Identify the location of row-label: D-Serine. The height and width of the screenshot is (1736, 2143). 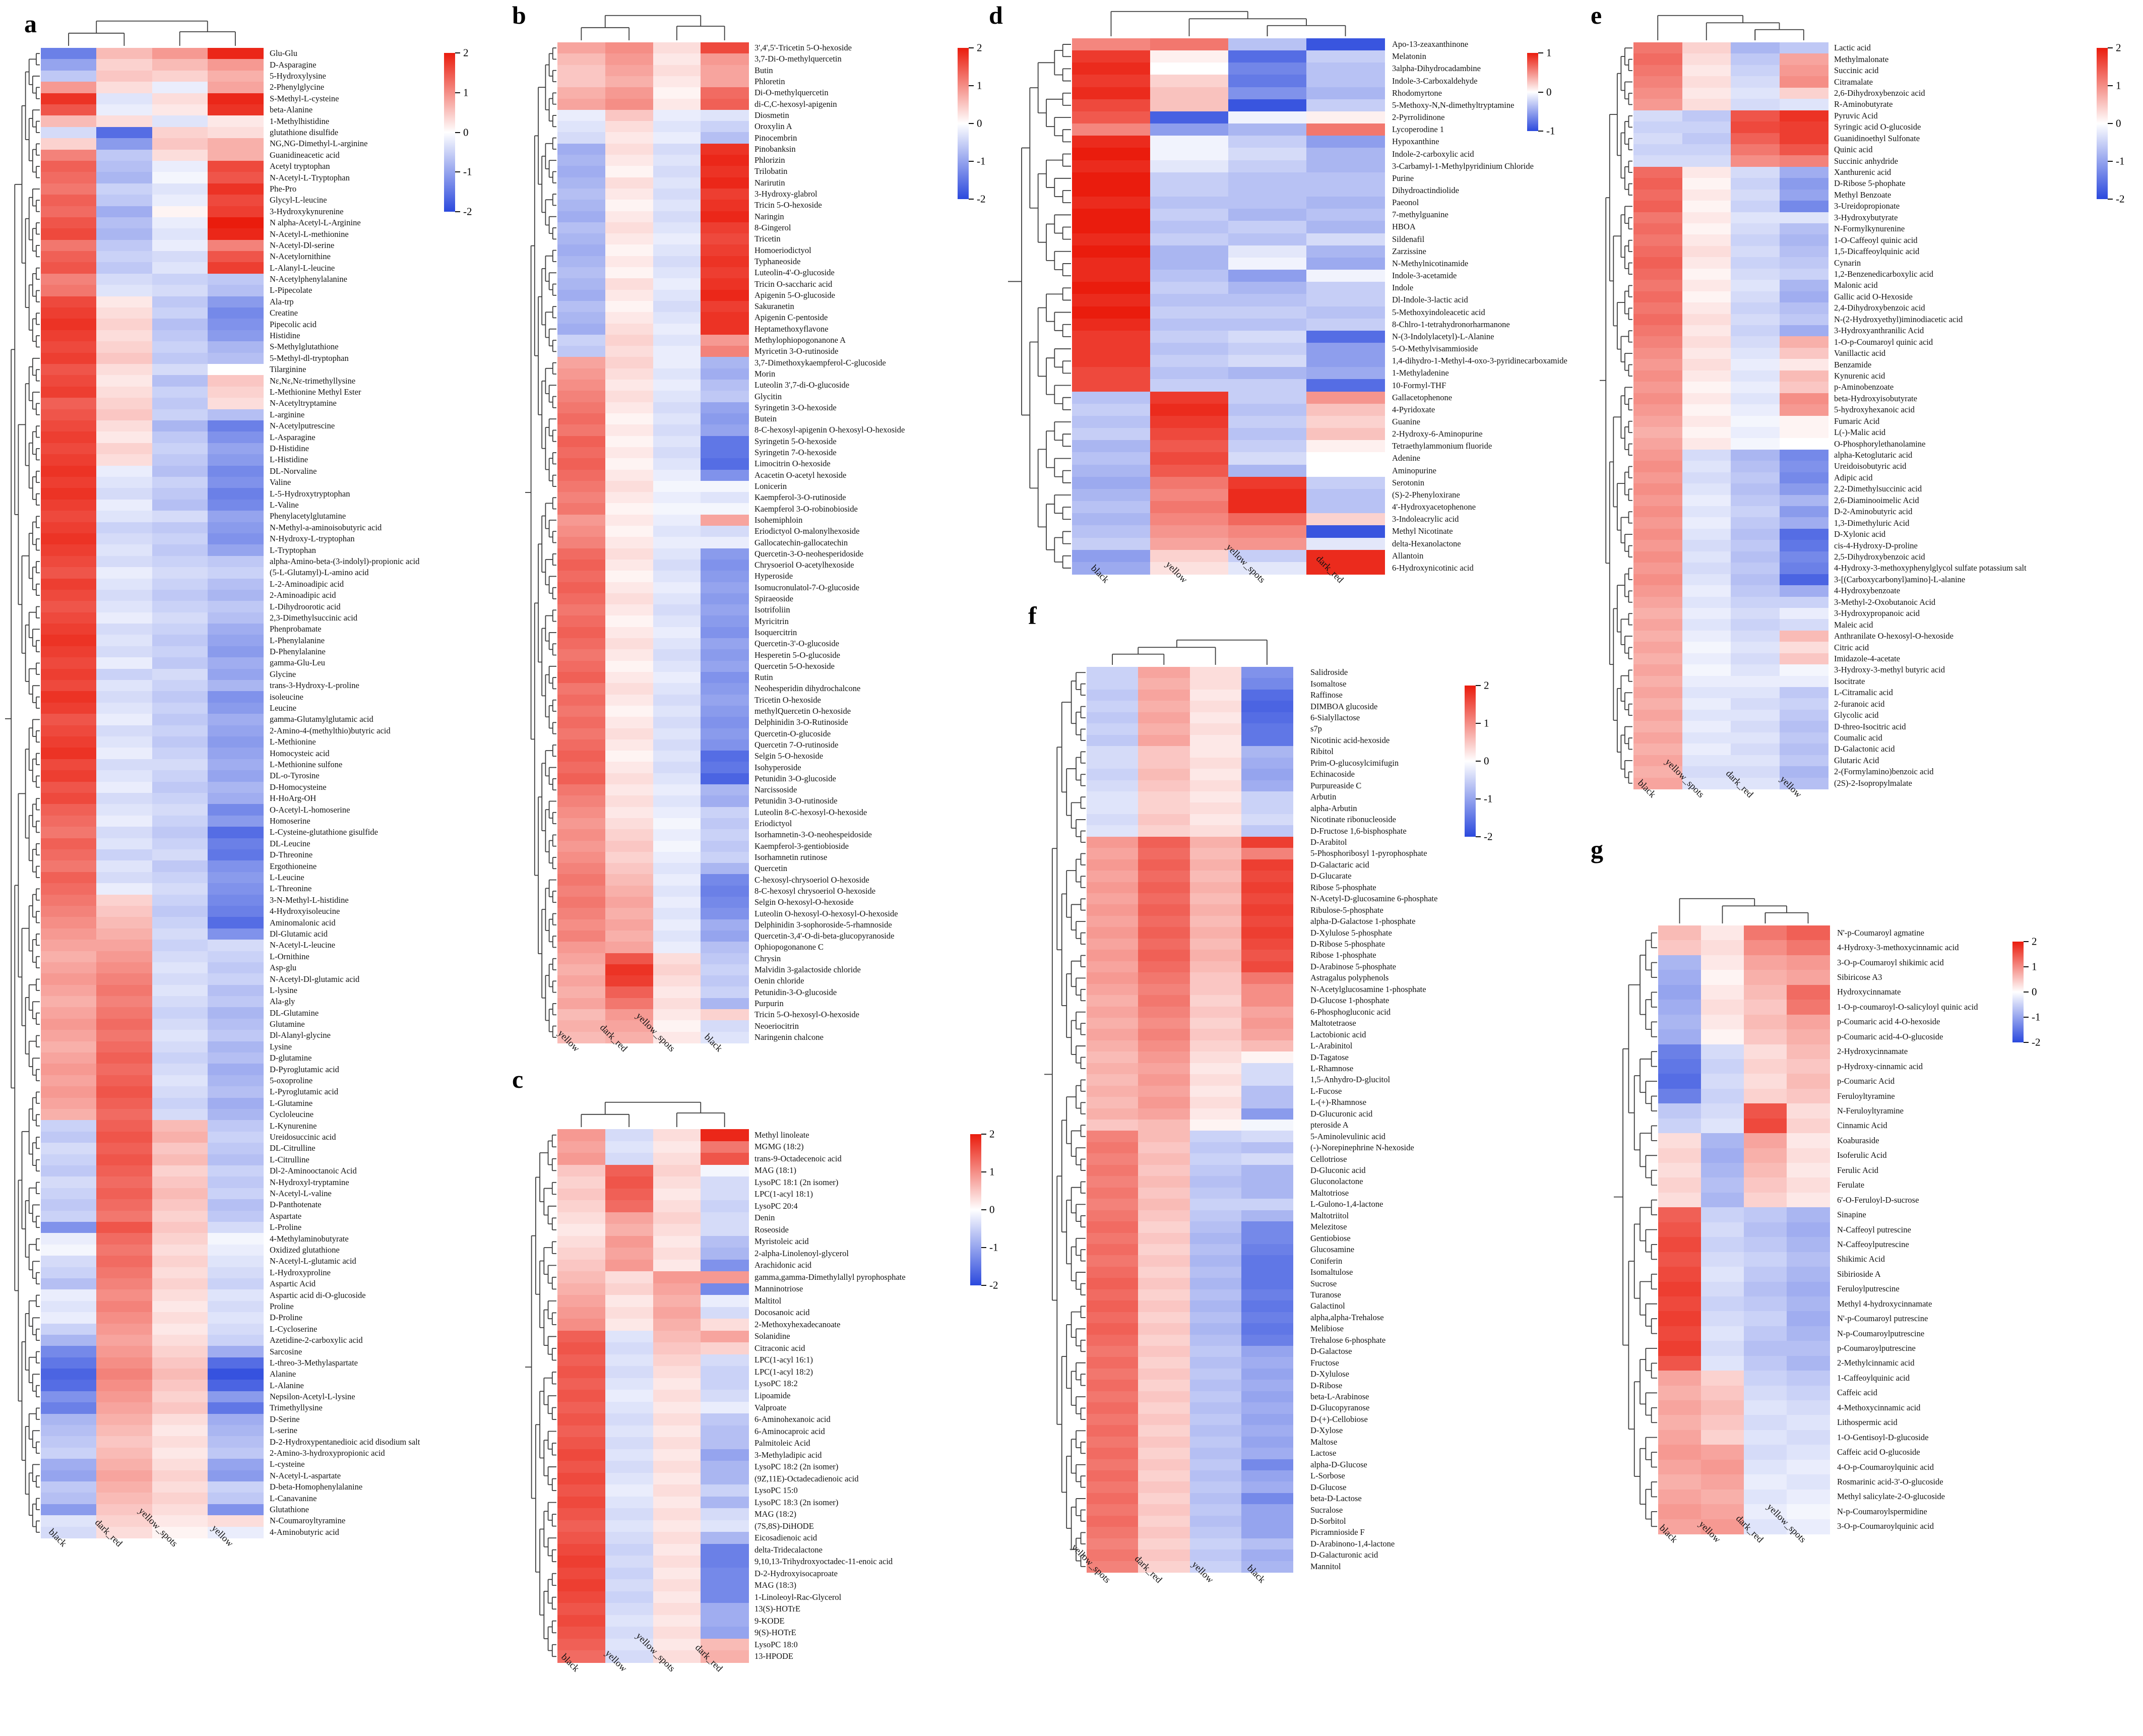
(285, 1419).